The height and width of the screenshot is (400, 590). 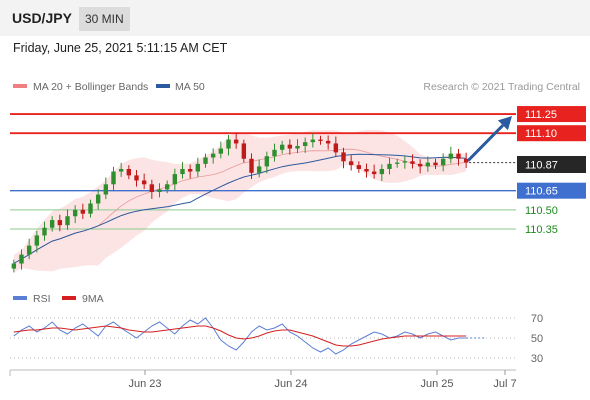 What do you see at coordinates (541, 166) in the screenshot?
I see `current-price-label: 110.87` at bounding box center [541, 166].